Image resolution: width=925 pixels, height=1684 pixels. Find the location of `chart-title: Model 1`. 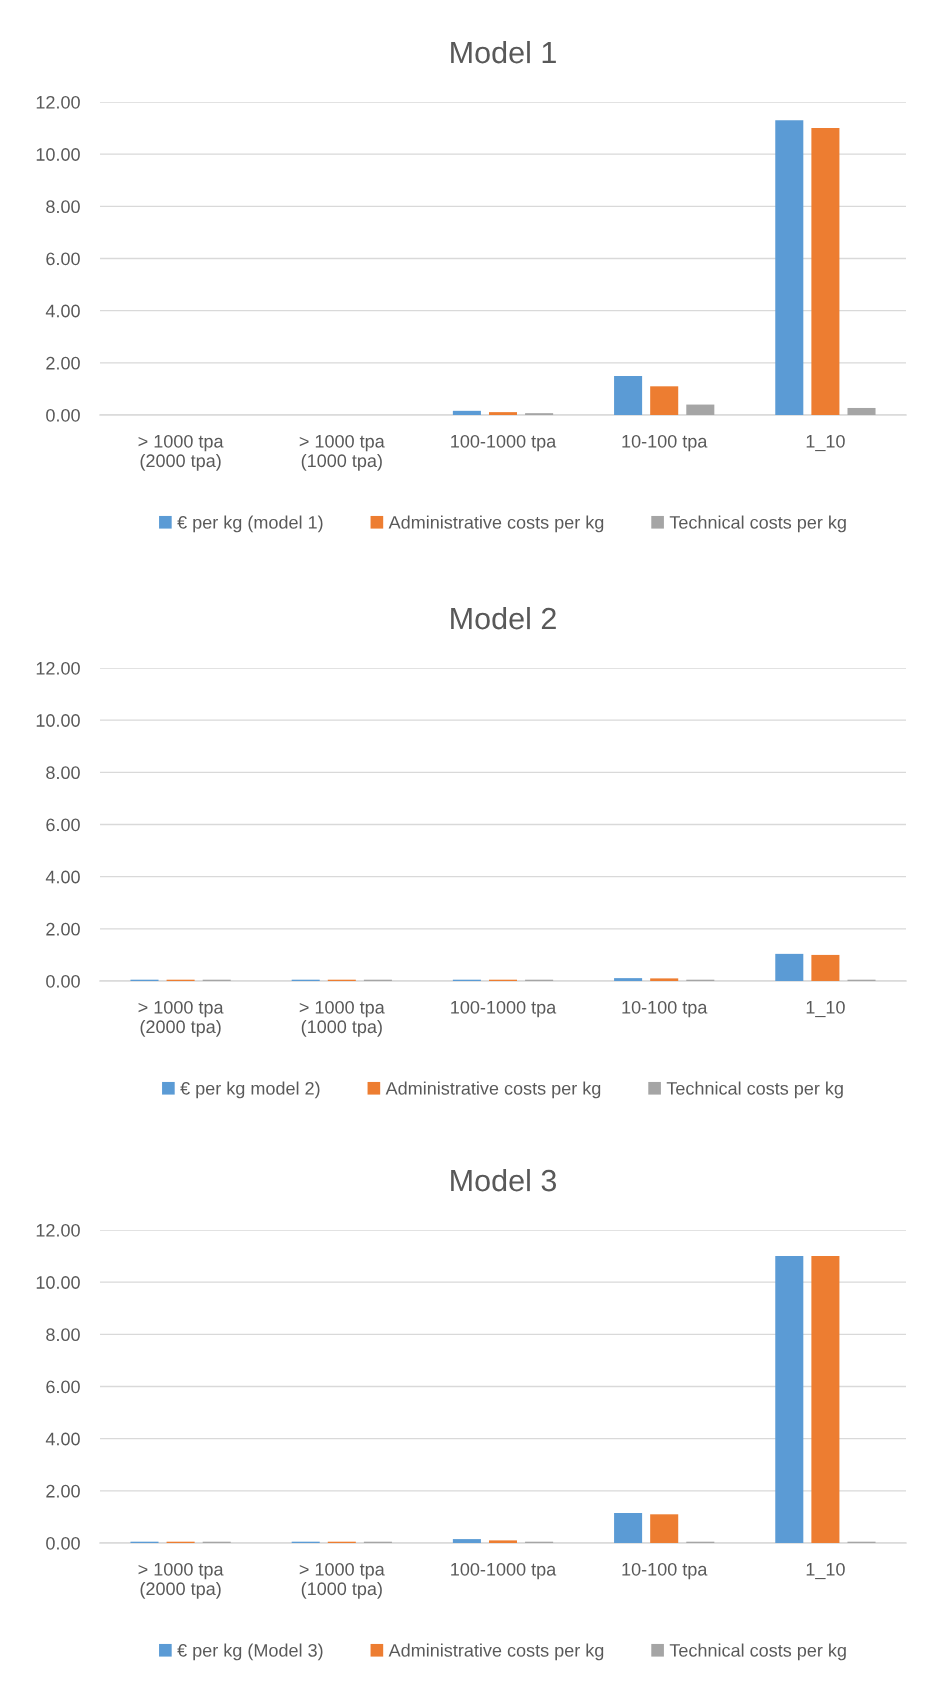

chart-title: Model 1 is located at coordinates (503, 52).